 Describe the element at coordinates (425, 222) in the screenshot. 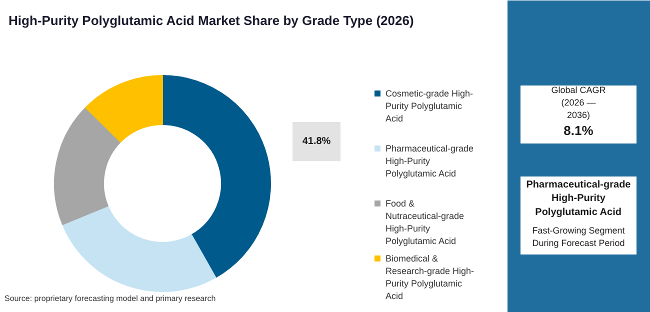

I see `legend-label: Food & Nutraceutical-grade High-Purity Polyglutamic Acid` at that location.